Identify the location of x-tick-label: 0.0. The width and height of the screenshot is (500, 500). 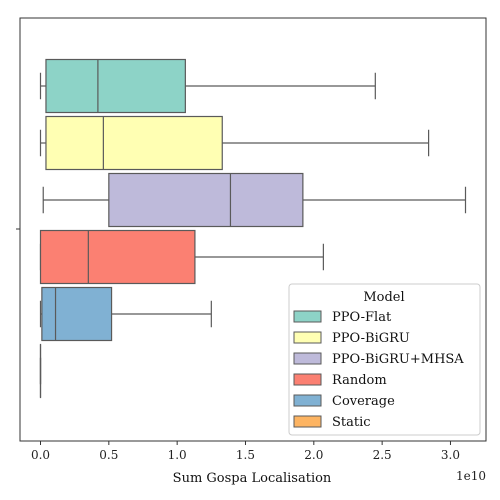
(40, 455).